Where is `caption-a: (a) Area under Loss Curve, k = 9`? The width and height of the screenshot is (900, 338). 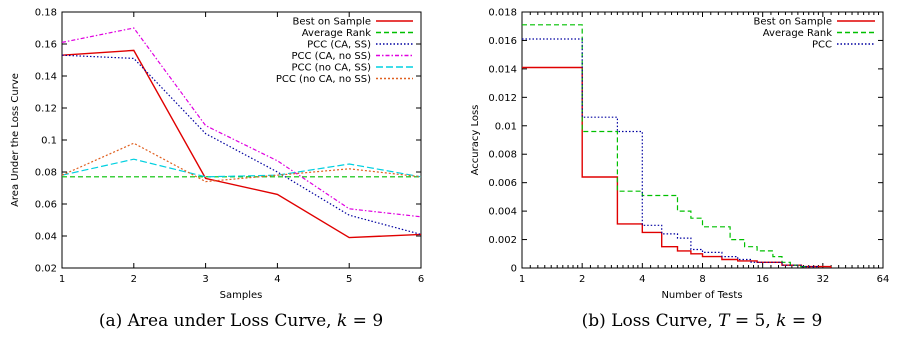 caption-a: (a) Area under Loss Curve, k = 9 is located at coordinates (241, 321).